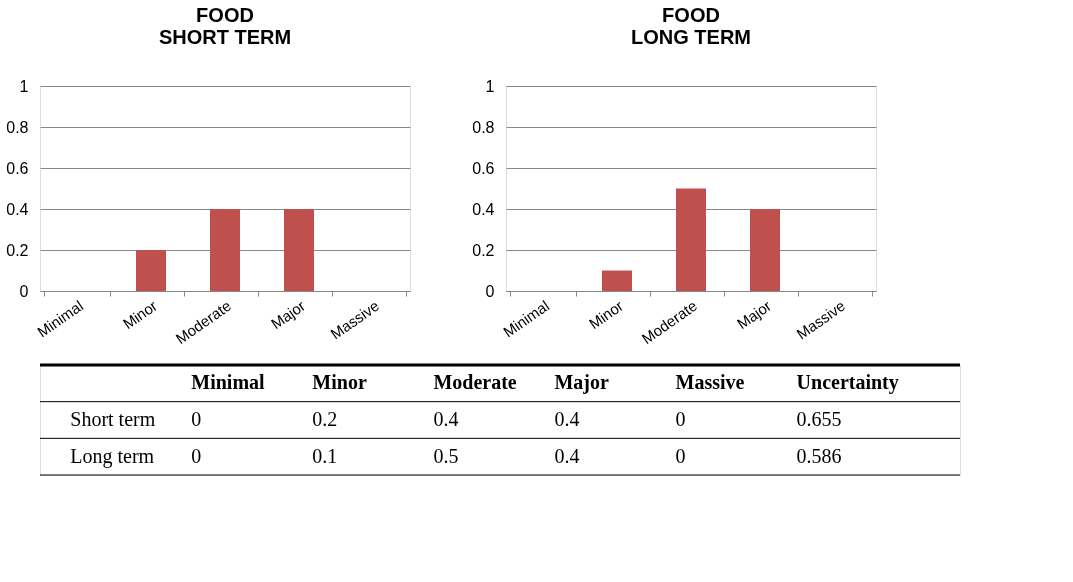 The width and height of the screenshot is (1073, 582). What do you see at coordinates (112, 455) in the screenshot?
I see `category-label: Long term` at bounding box center [112, 455].